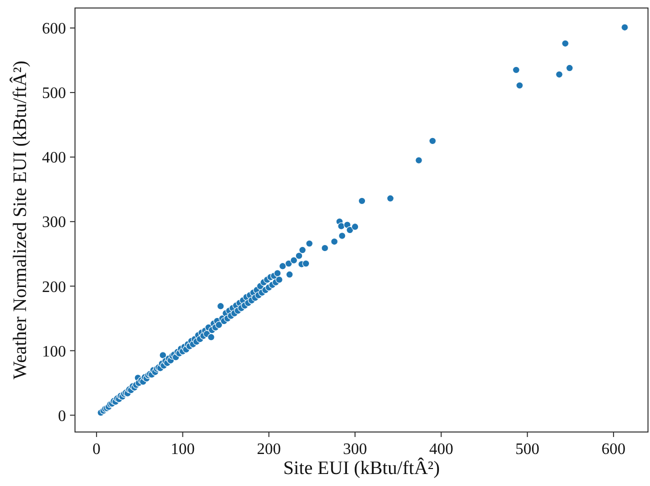 This screenshot has height=486, width=650. What do you see at coordinates (54, 287) in the screenshot?
I see `y-tick-label: 200` at bounding box center [54, 287].